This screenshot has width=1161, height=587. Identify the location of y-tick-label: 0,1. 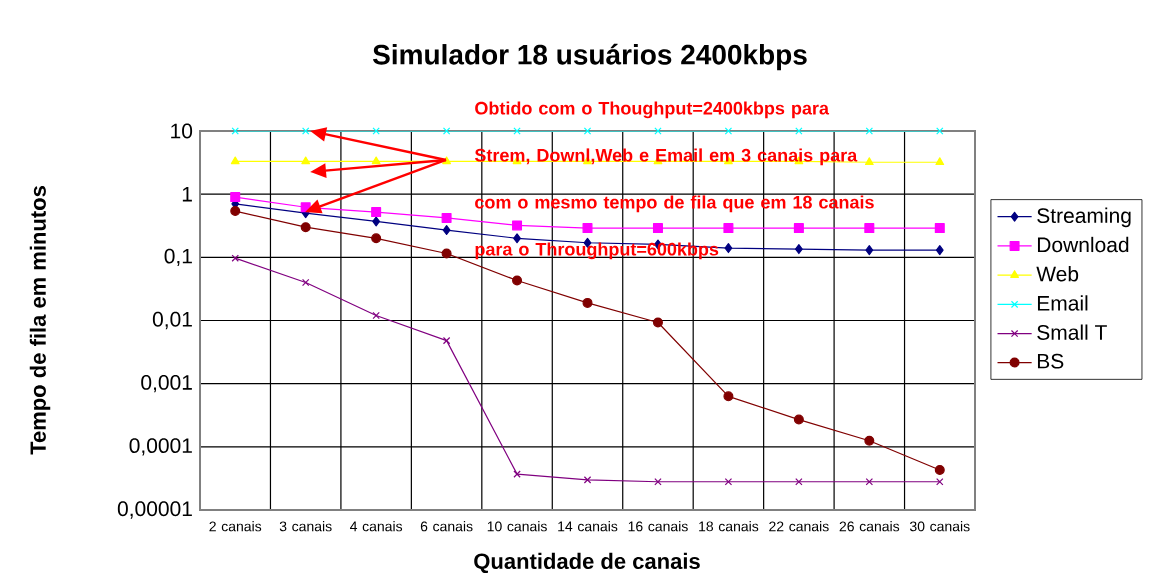
(178, 257).